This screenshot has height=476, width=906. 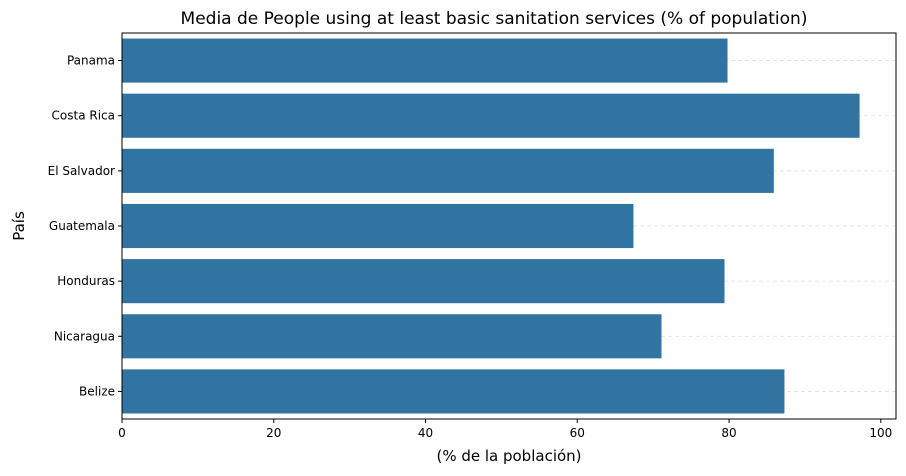 What do you see at coordinates (83, 116) in the screenshot?
I see `y-tick-label: Costa Rica` at bounding box center [83, 116].